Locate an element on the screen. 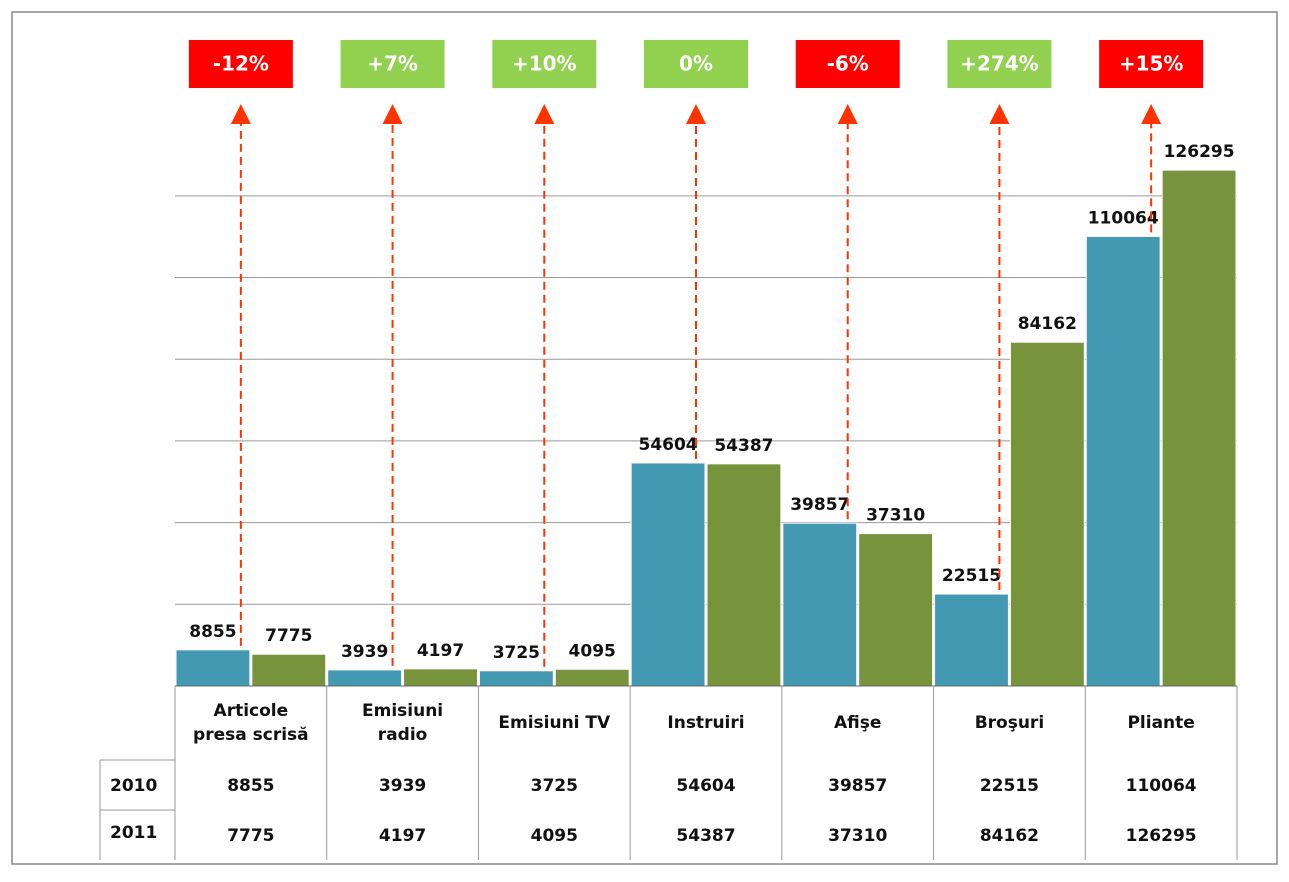 The image size is (1289, 882). change-label: -12% is located at coordinates (241, 64).